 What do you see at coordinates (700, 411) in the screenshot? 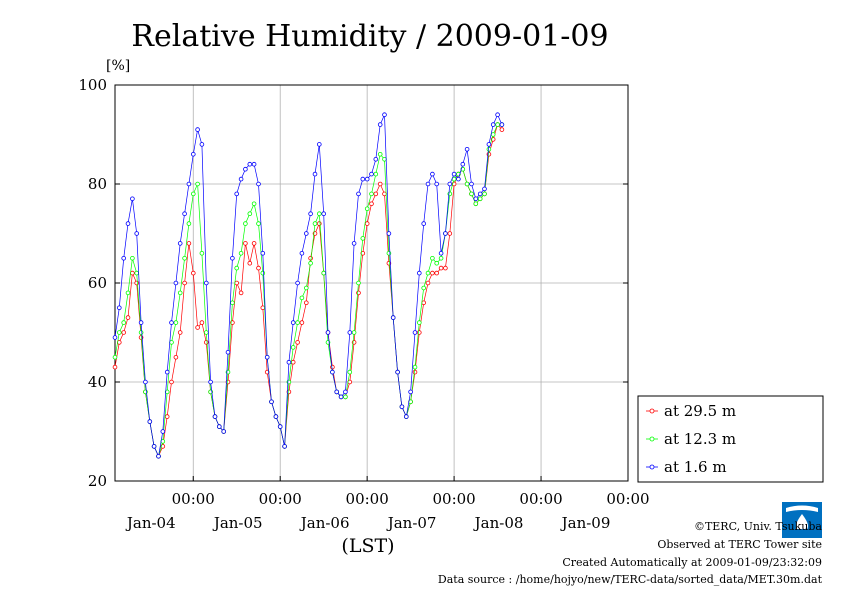
I see `legend-label: at 29.5 m` at bounding box center [700, 411].